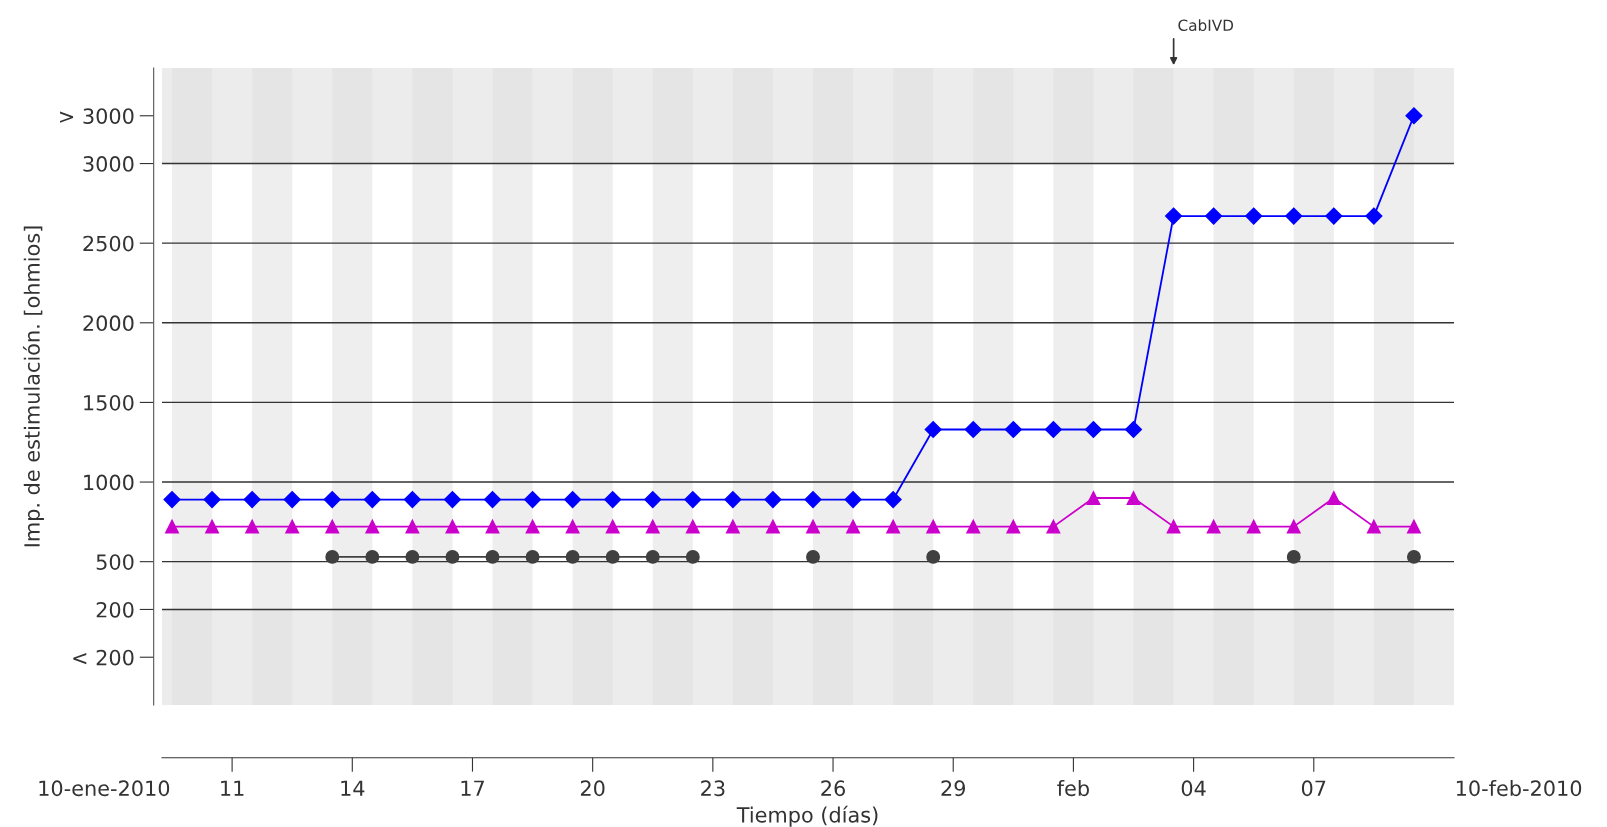 This screenshot has height=827, width=1607. What do you see at coordinates (1313, 788) in the screenshot?
I see `x-tick-label: 07` at bounding box center [1313, 788].